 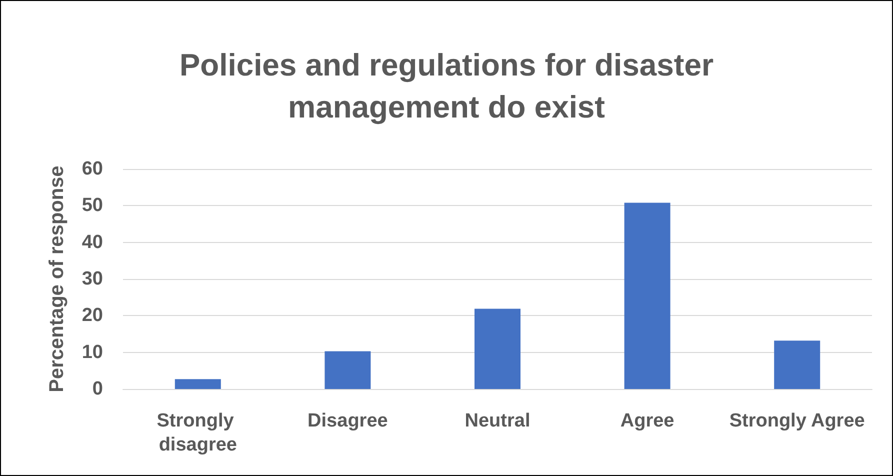 I want to click on x-tick-label: Strongly Agree, so click(x=797, y=421).